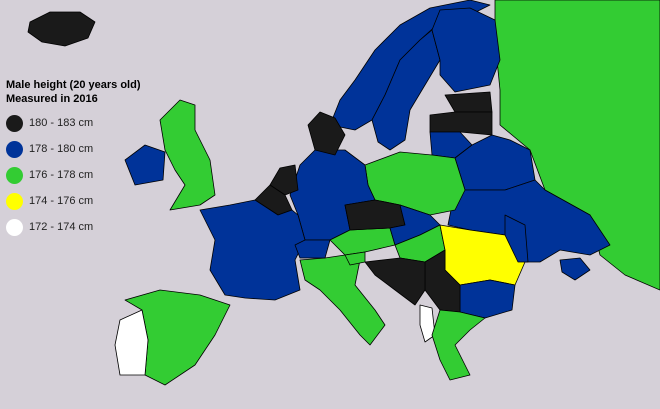  Describe the element at coordinates (355, 258) in the screenshot. I see `country-slovenia` at that location.